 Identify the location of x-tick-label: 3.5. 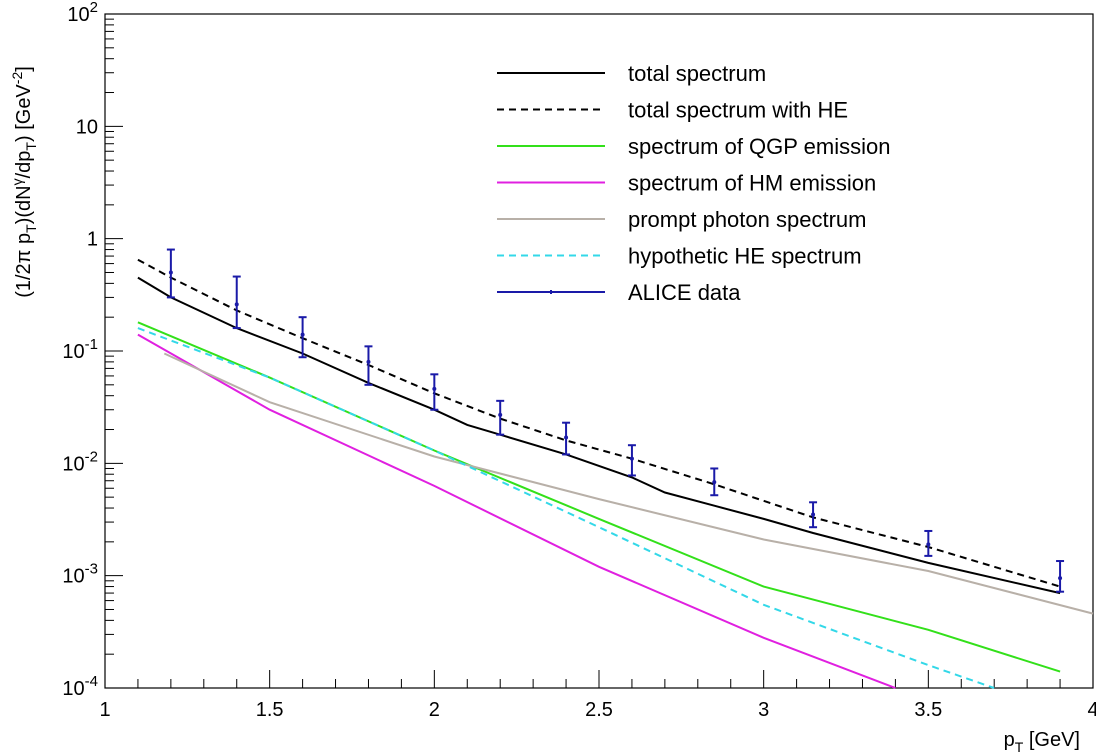
(928, 710).